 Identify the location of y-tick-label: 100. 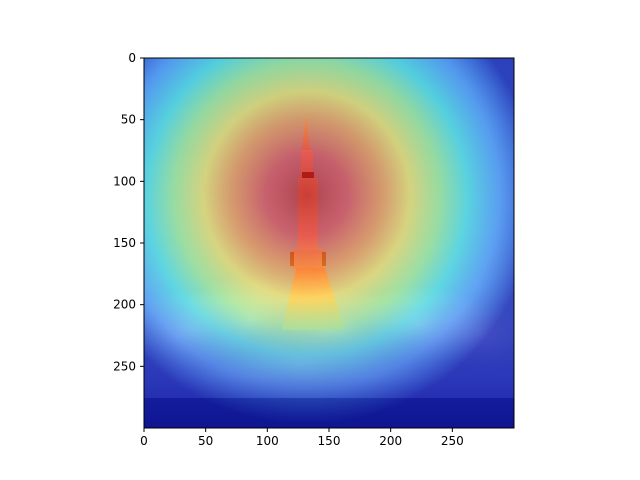
(124, 181).